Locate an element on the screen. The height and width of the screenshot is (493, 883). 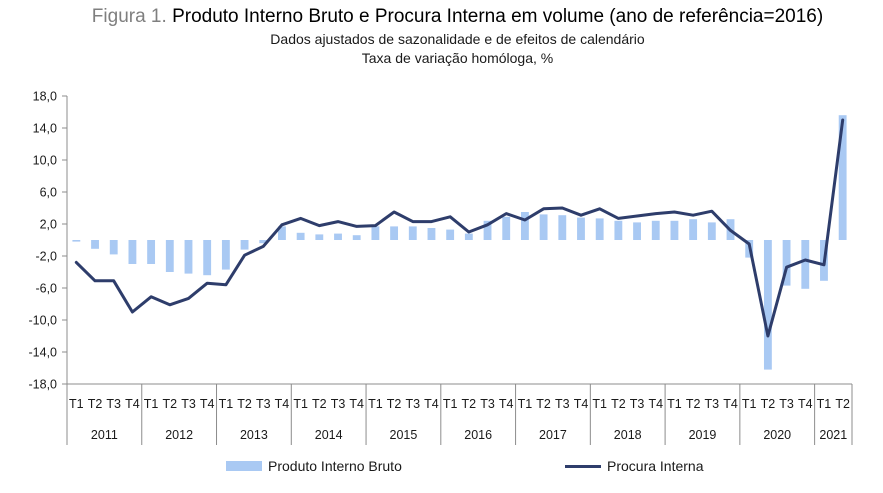
legend-item-pib: Produto Interno Bruto is located at coordinates (314, 466).